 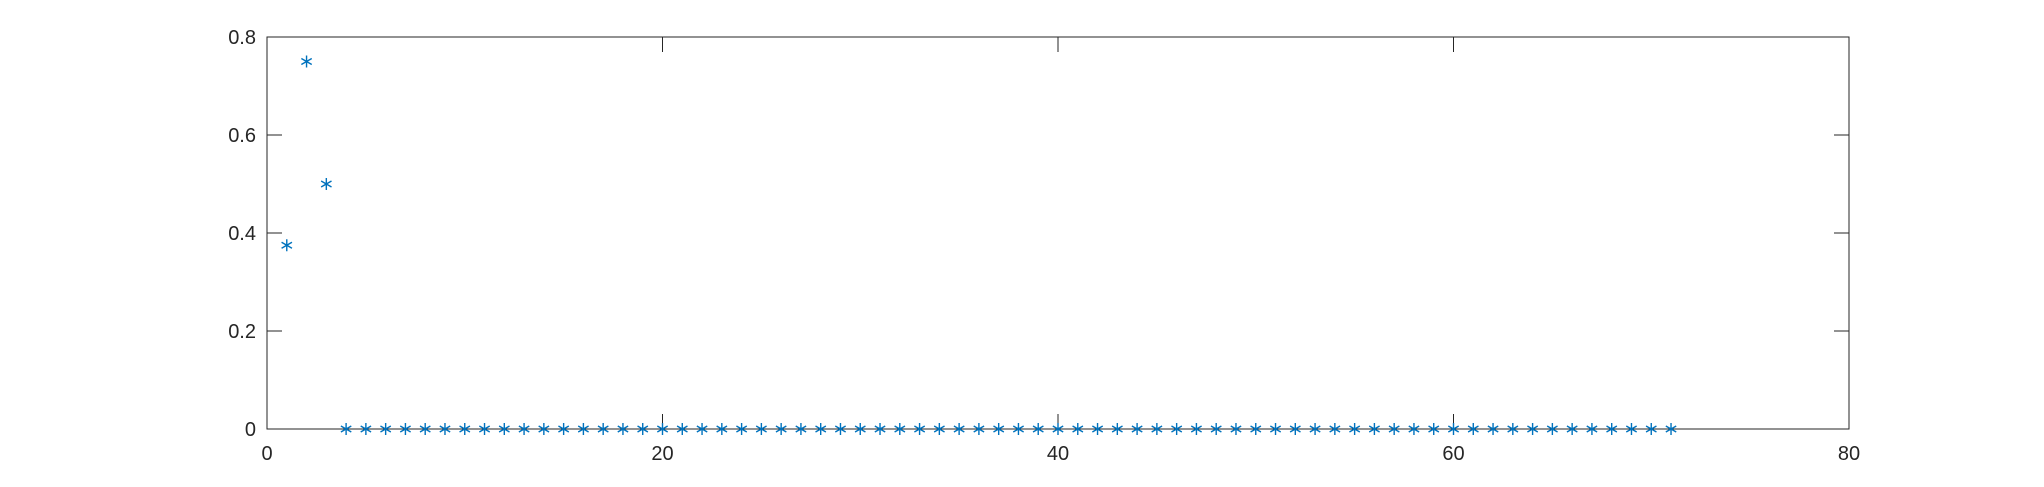 I want to click on x-tick-label: 60, so click(x=1453, y=454).